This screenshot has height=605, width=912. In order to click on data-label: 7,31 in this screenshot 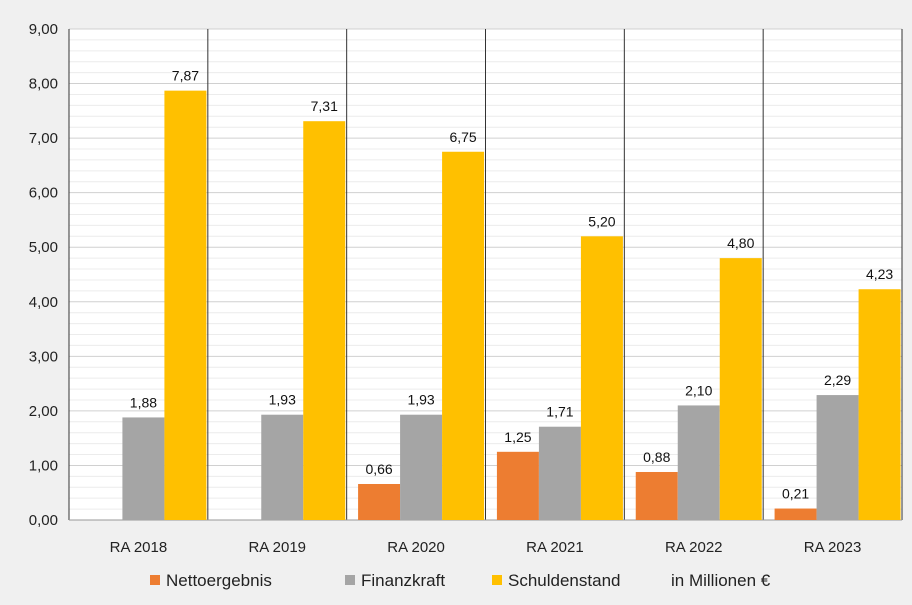, I will do `click(324, 106)`.